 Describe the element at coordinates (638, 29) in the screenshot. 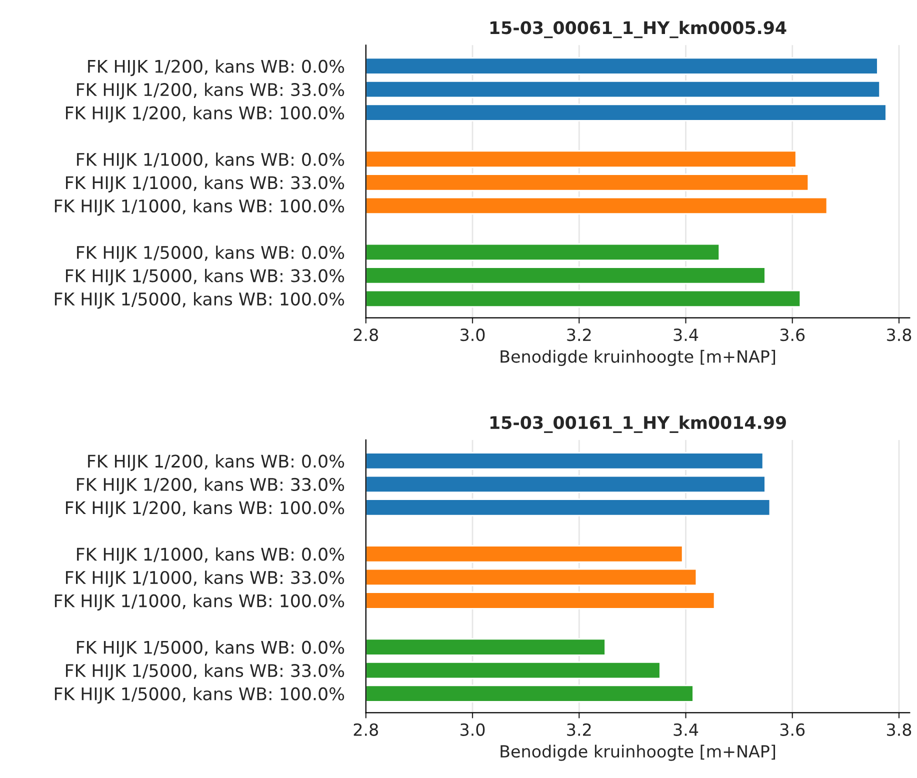

I see `chart-title: 15-03_00061_1_HY_km0005.94` at that location.